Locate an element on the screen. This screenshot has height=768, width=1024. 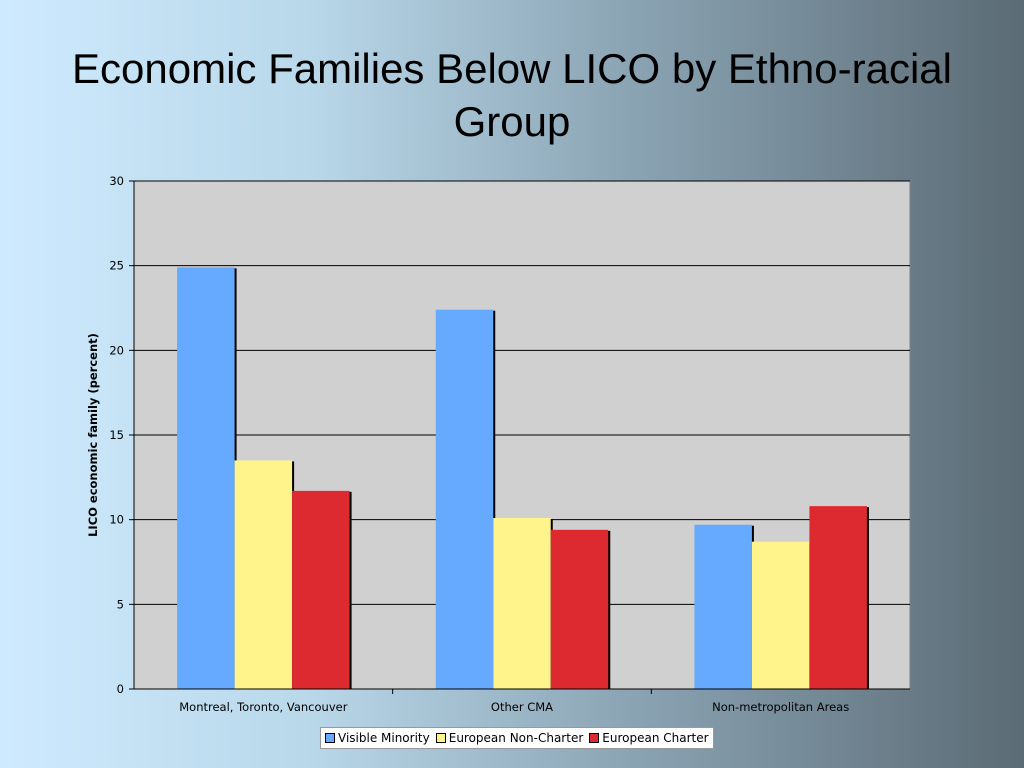
y-tick-label: 0 is located at coordinates (120, 689).